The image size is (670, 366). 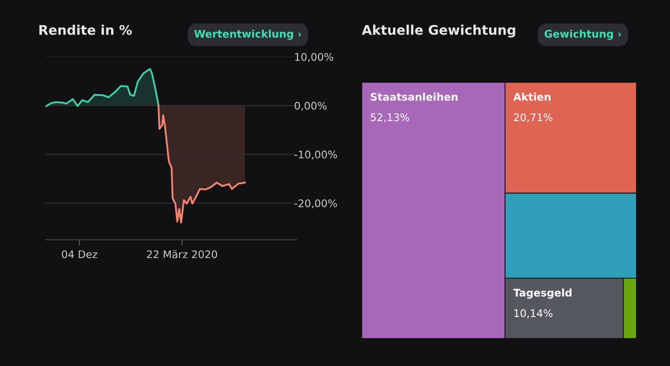 What do you see at coordinates (314, 57) in the screenshot?
I see `y-tick-label: 10,00%` at bounding box center [314, 57].